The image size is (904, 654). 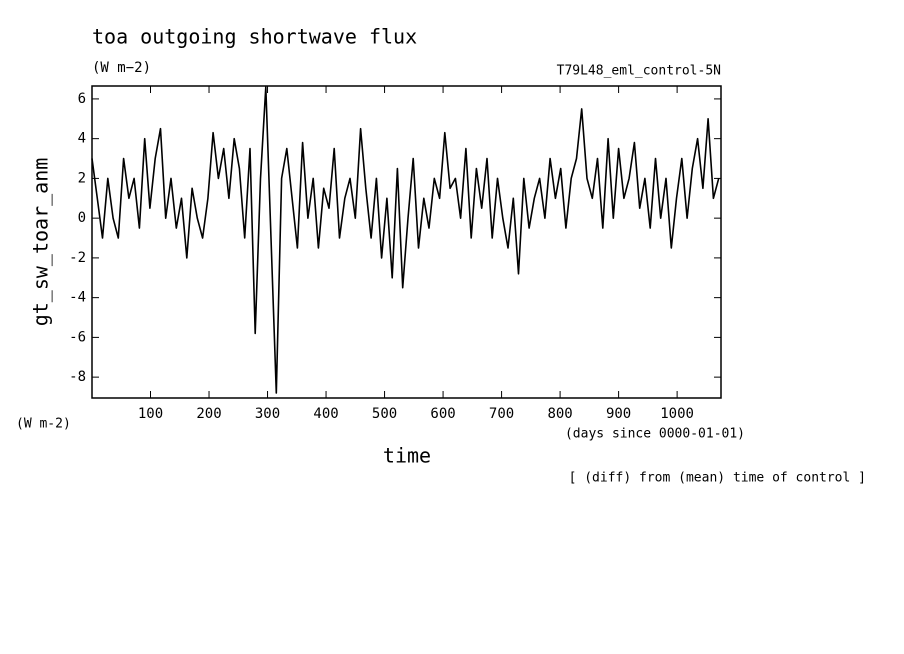 I want to click on x-tick-label: 100, so click(x=150, y=414).